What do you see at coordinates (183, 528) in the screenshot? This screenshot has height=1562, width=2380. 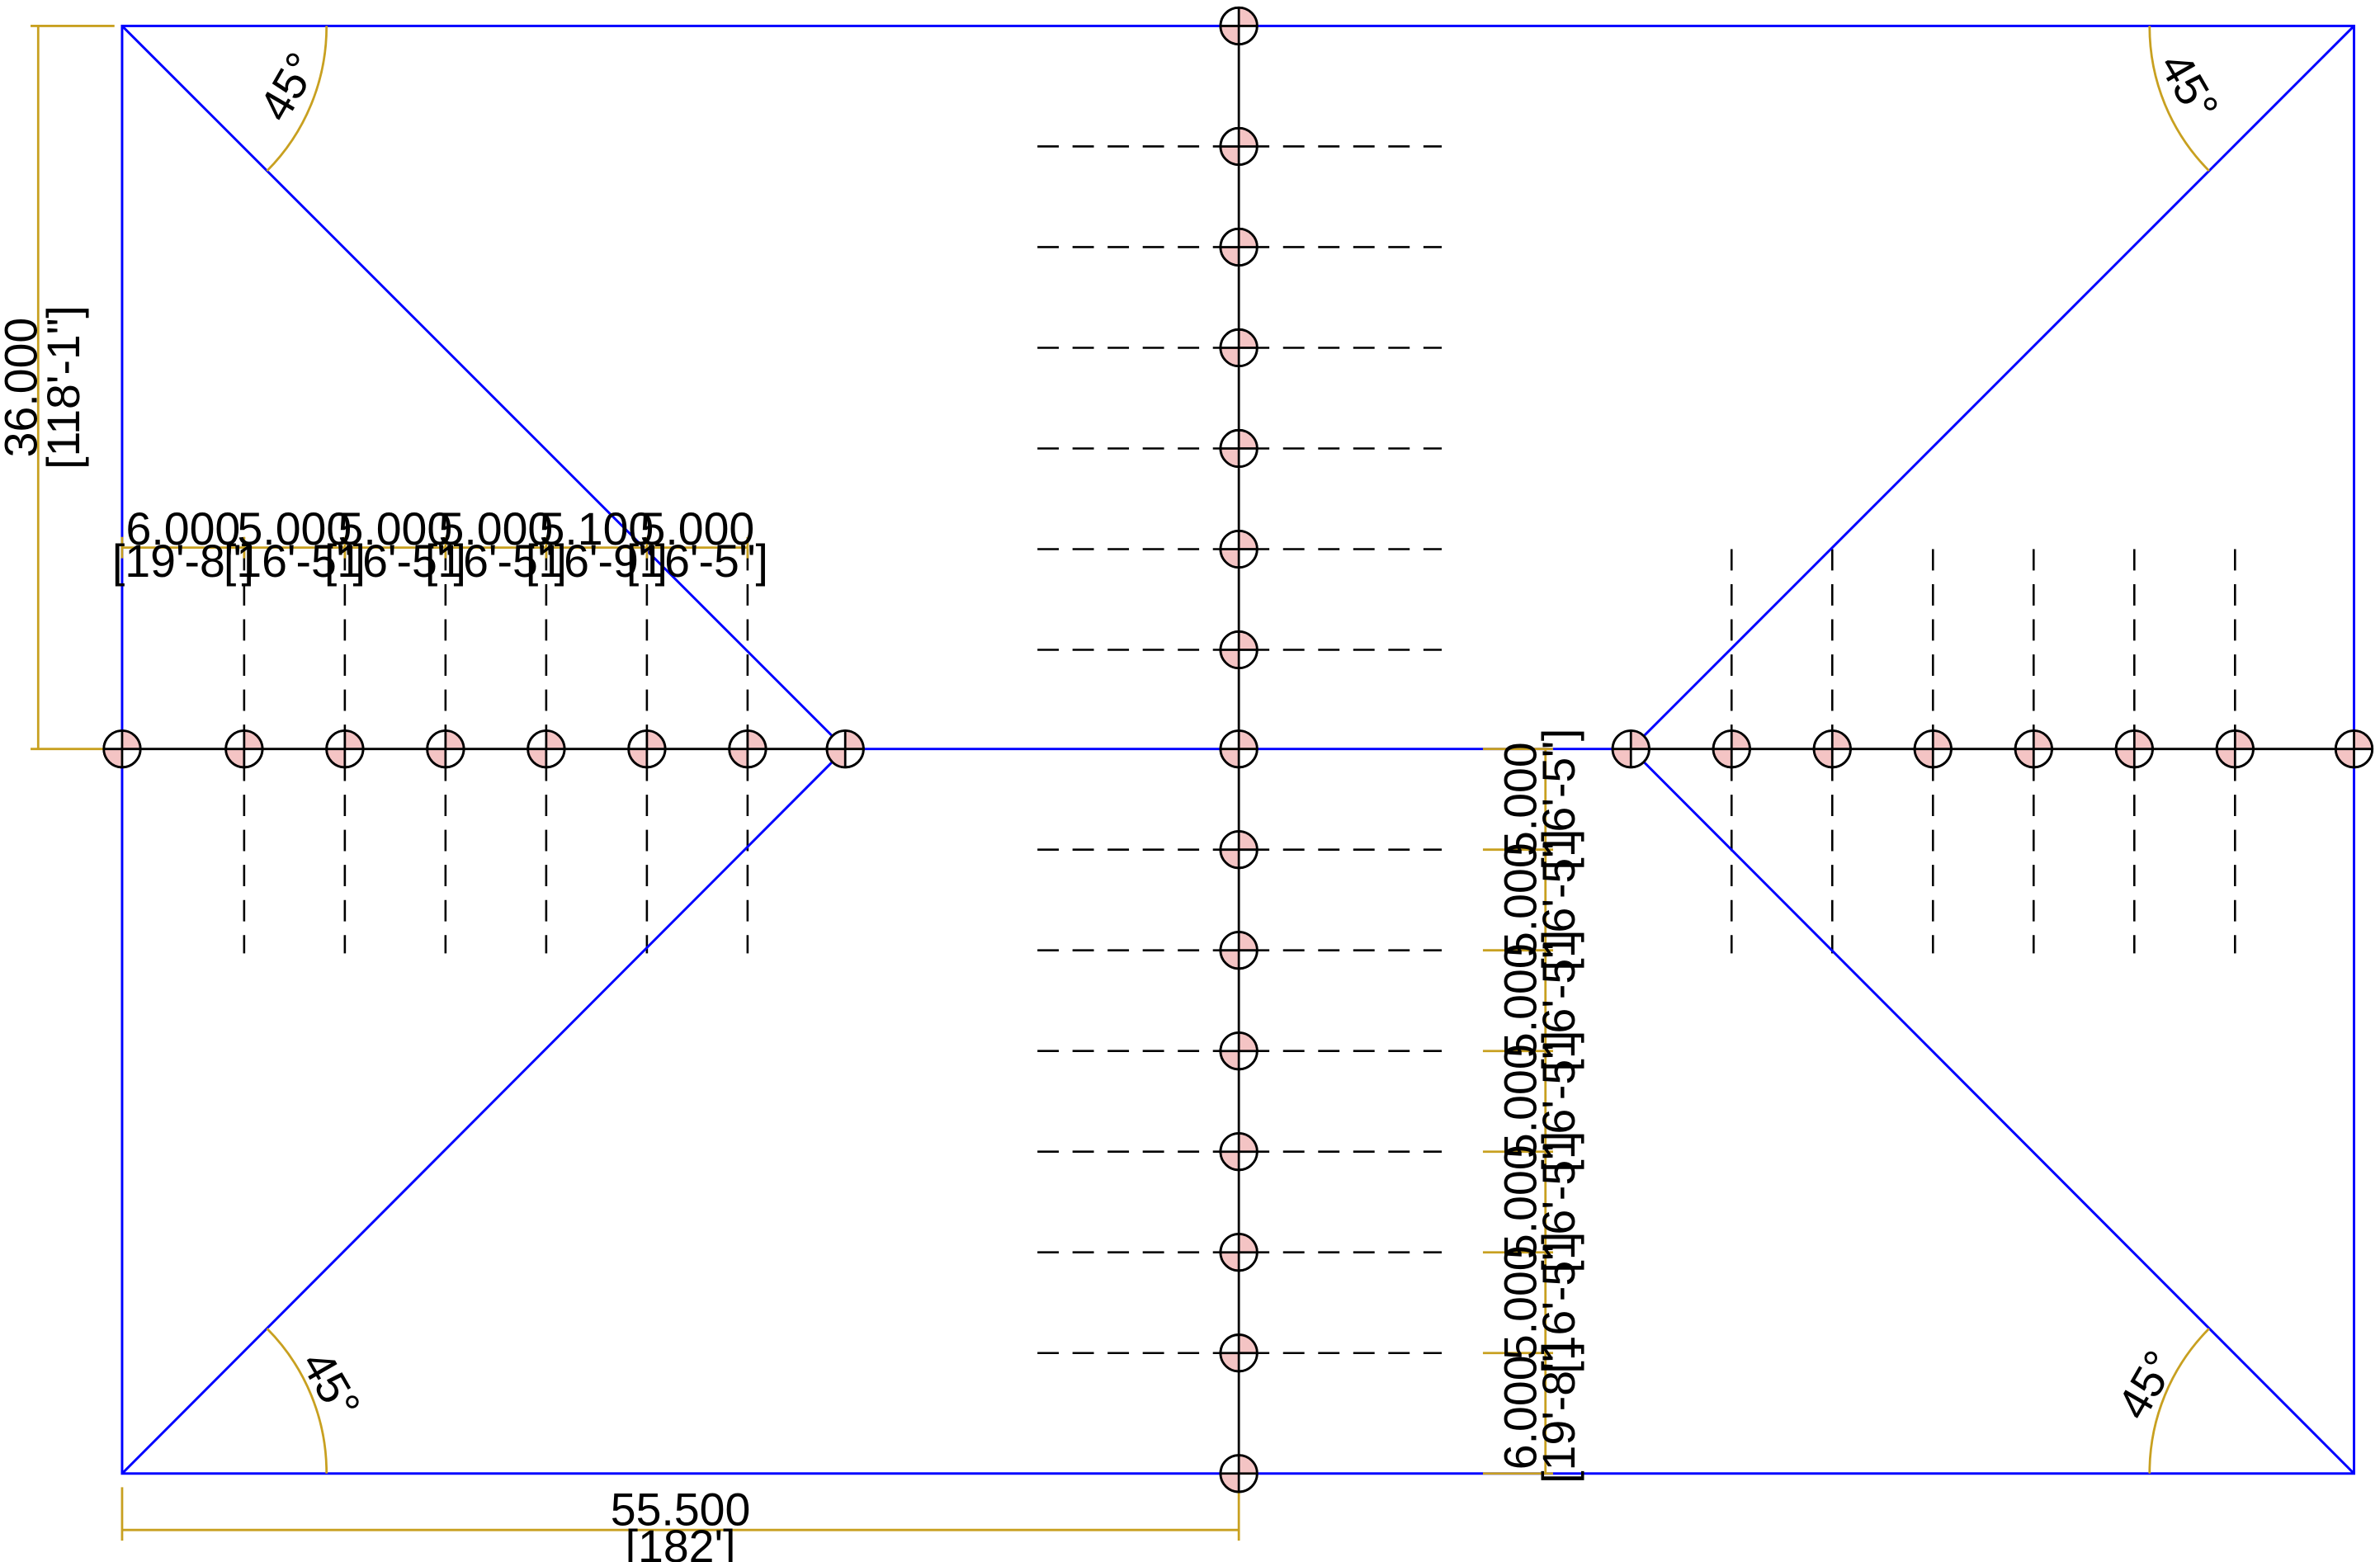 I see `h-dim-value: 6.000` at bounding box center [183, 528].